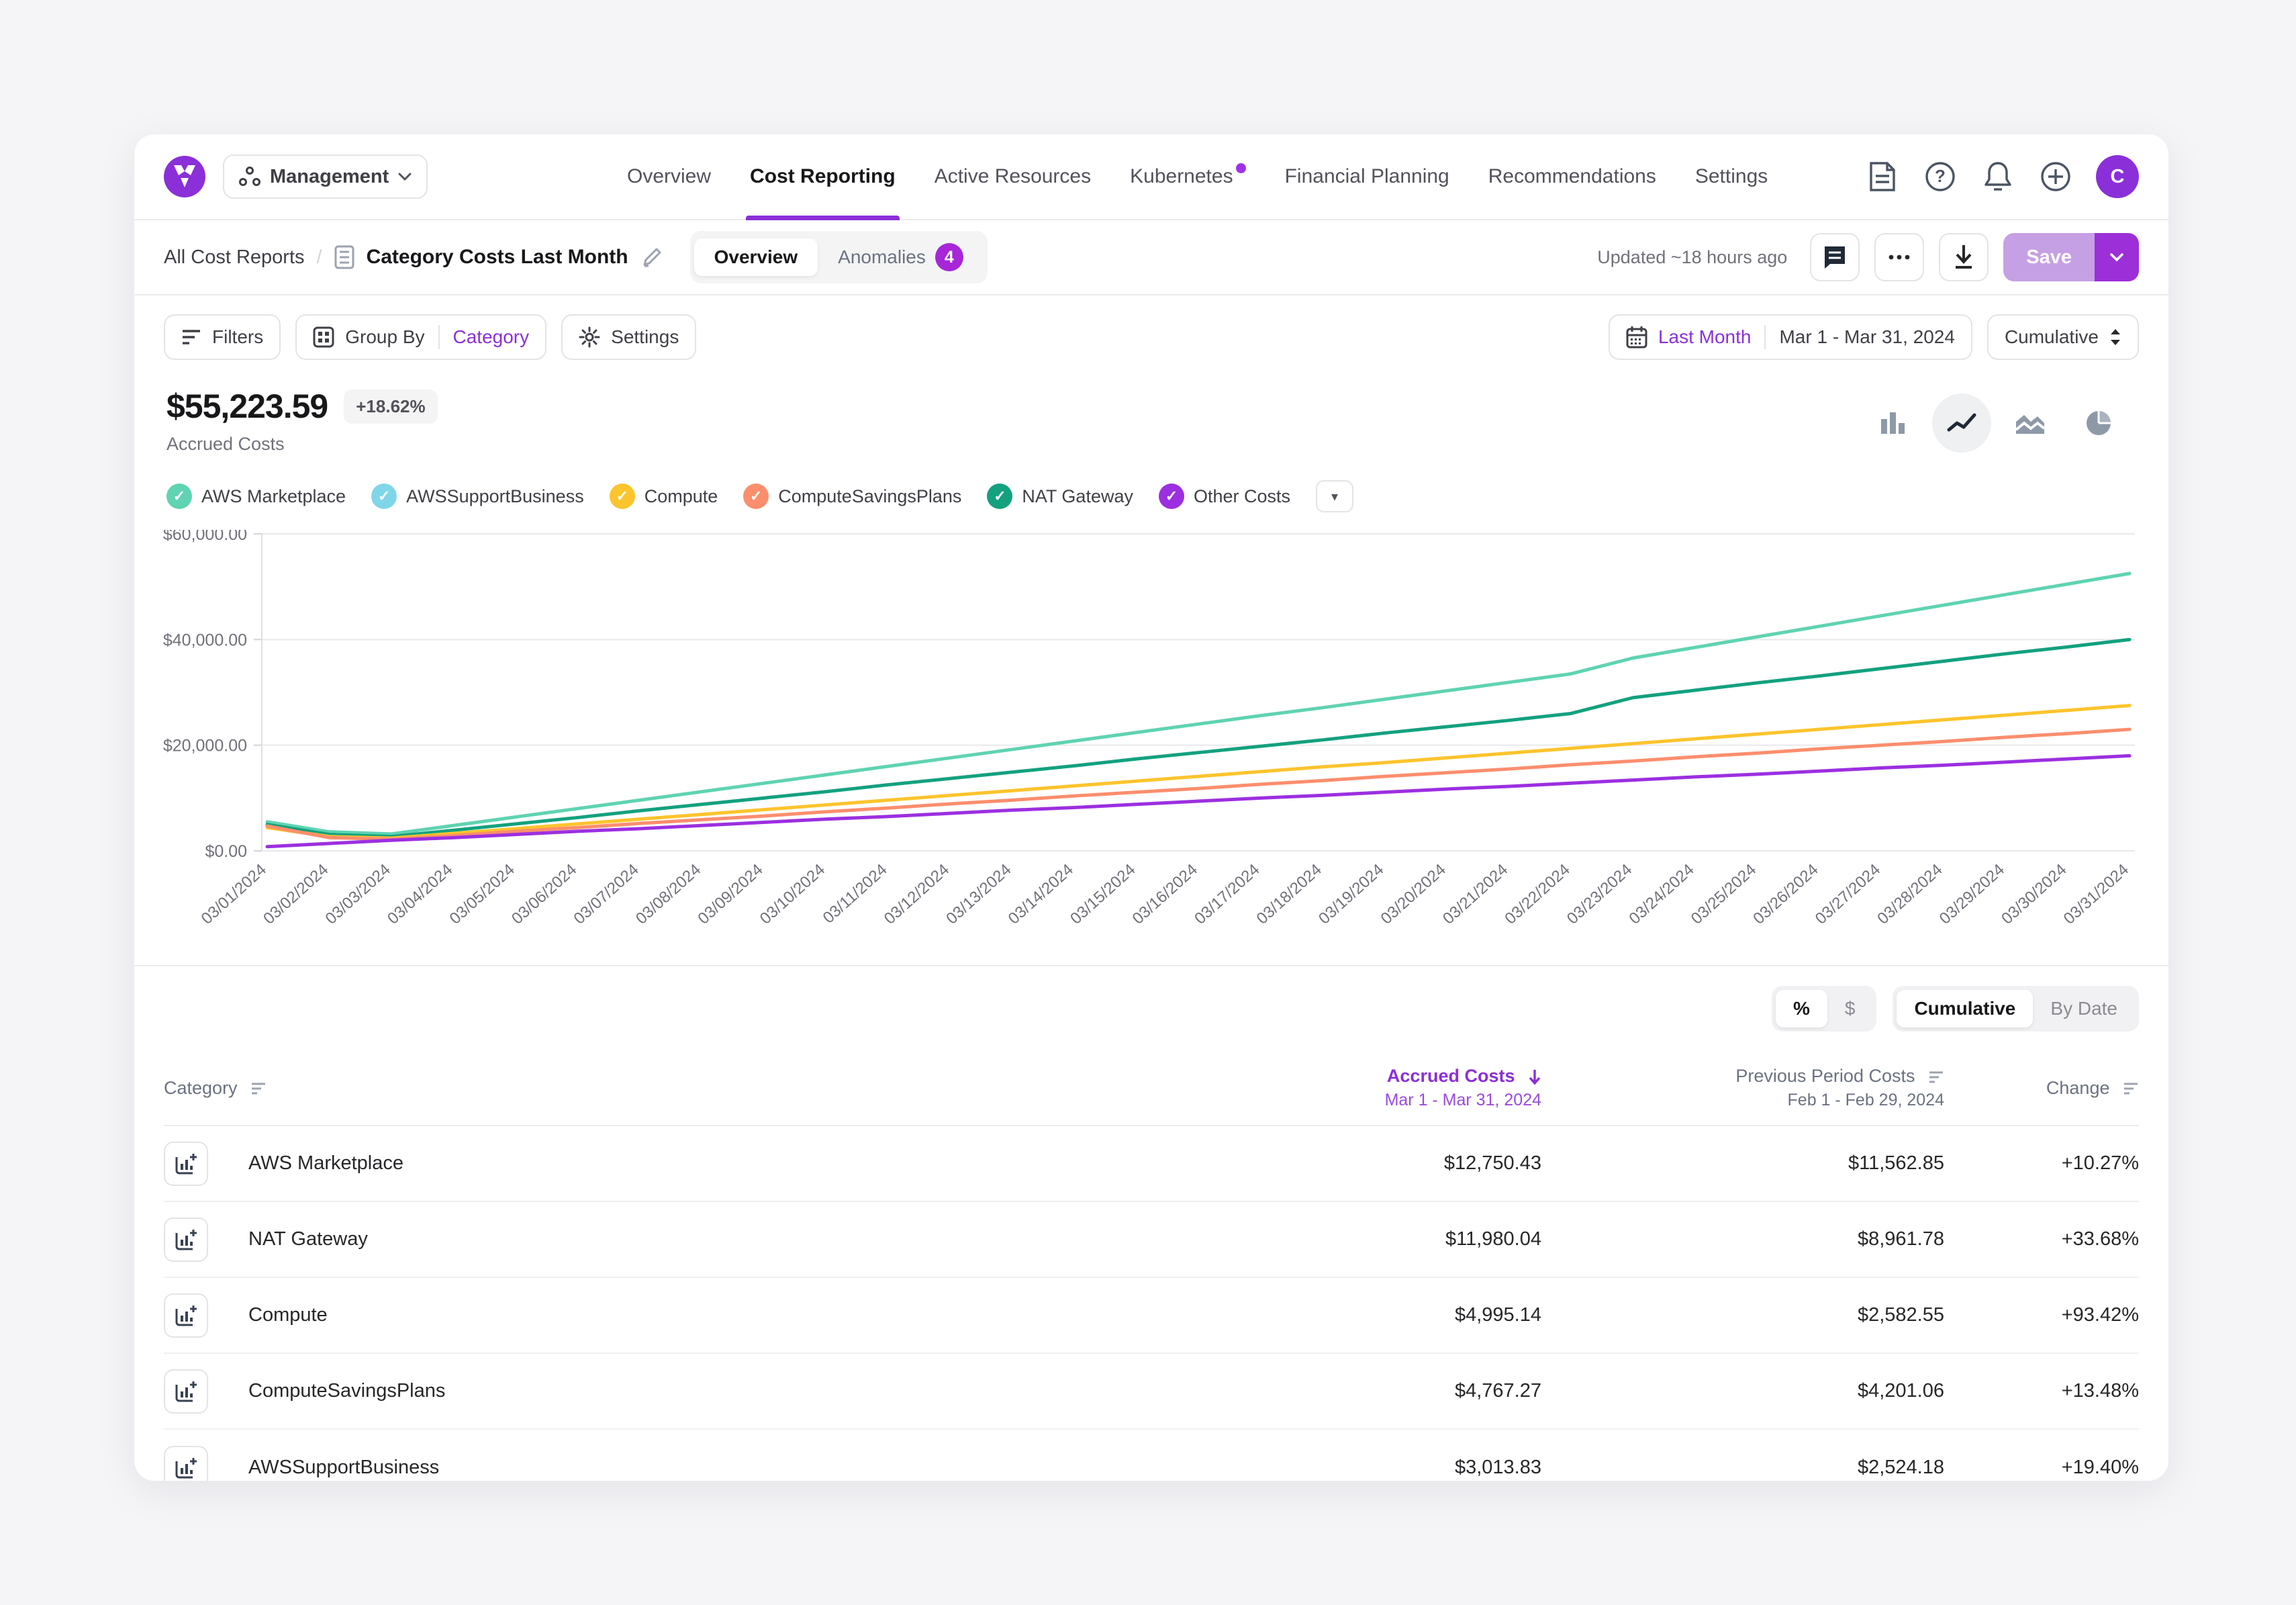 The image size is (2296, 1605). What do you see at coordinates (664, 496) in the screenshot?
I see `legend-item-compute: ✓ Compute` at bounding box center [664, 496].